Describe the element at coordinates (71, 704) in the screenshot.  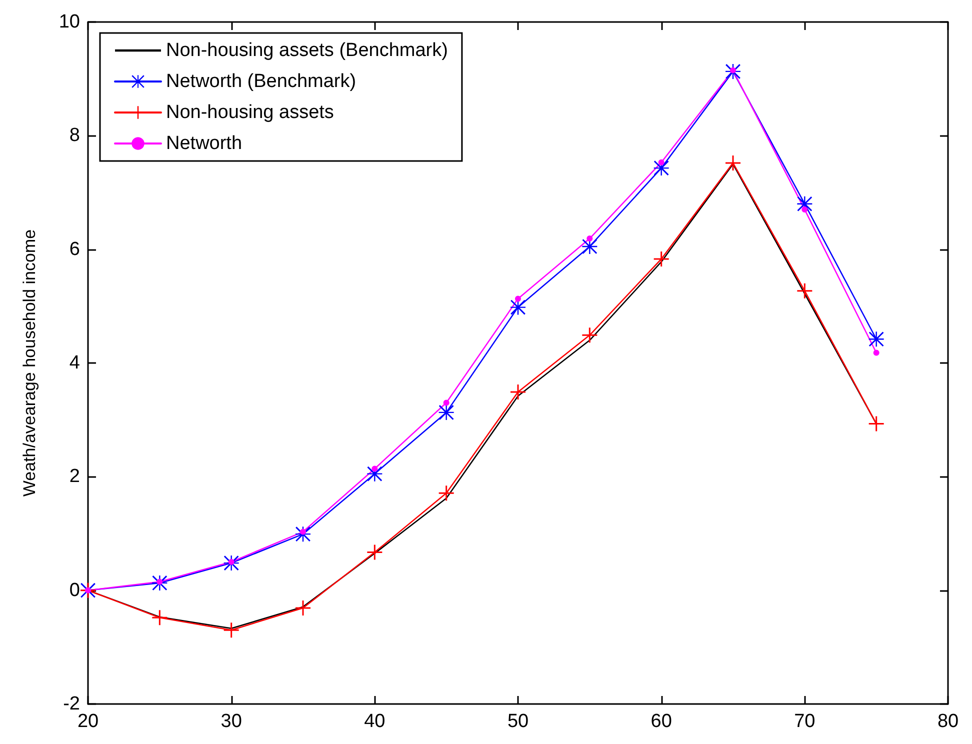
I see `y-tick-label: -2` at that location.